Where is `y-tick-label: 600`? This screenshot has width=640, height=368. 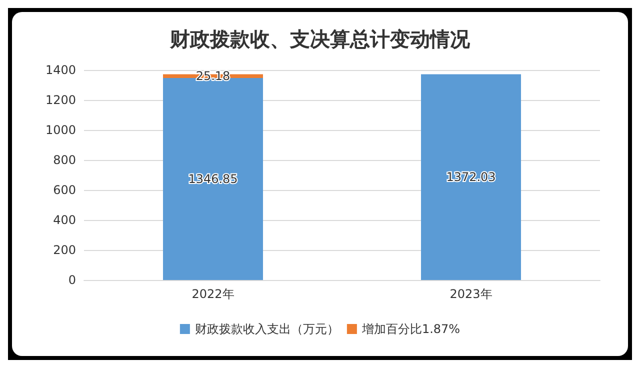
y-tick-label: 600 is located at coordinates (64, 190).